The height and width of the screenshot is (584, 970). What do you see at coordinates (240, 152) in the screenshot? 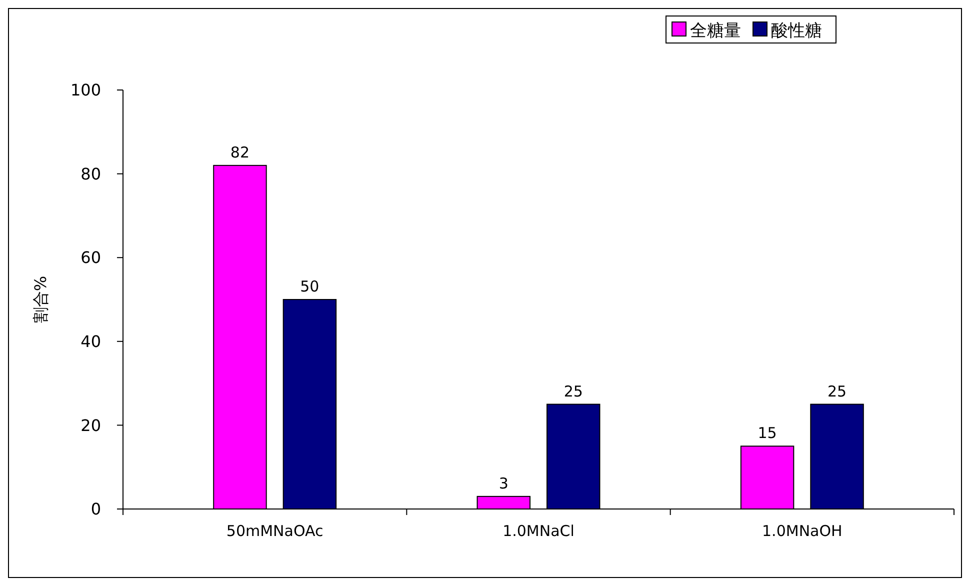
I see `data-label: 82` at bounding box center [240, 152].